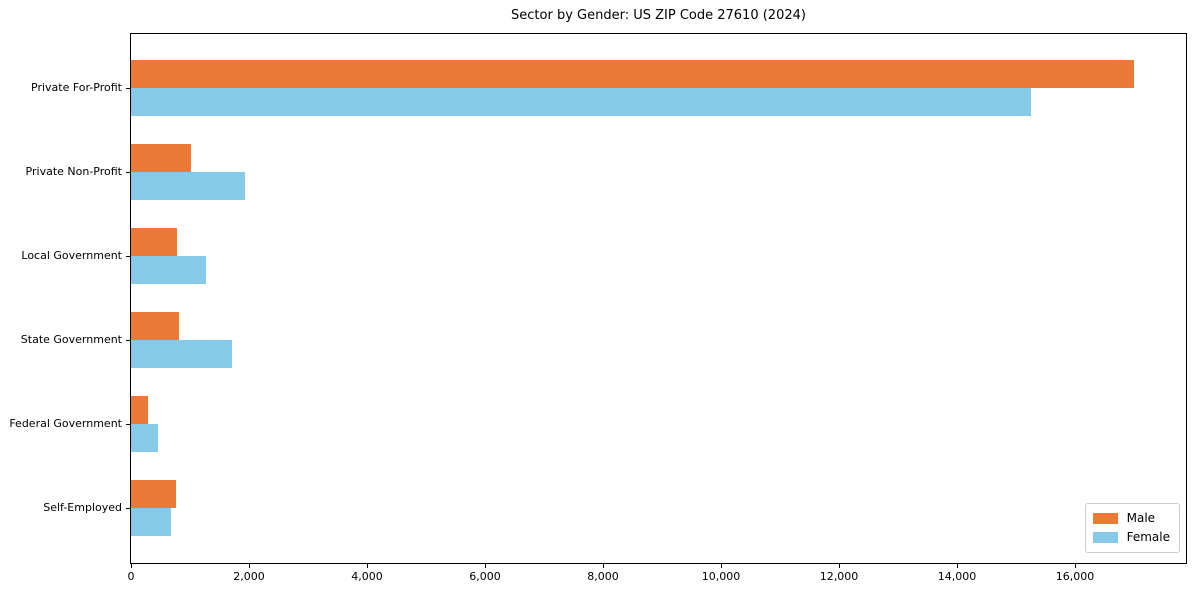 This screenshot has height=600, width=1200. Describe the element at coordinates (1148, 537) in the screenshot. I see `legend-label-female: Female` at that location.